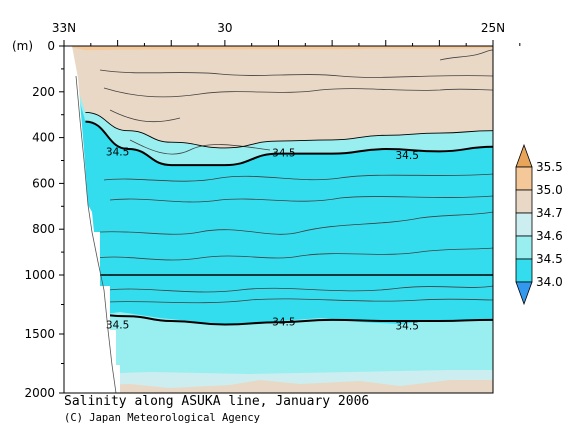 This screenshot has height=432, width=570. Describe the element at coordinates (51, 46) in the screenshot. I see `y-tick-label-0: 0` at that location.